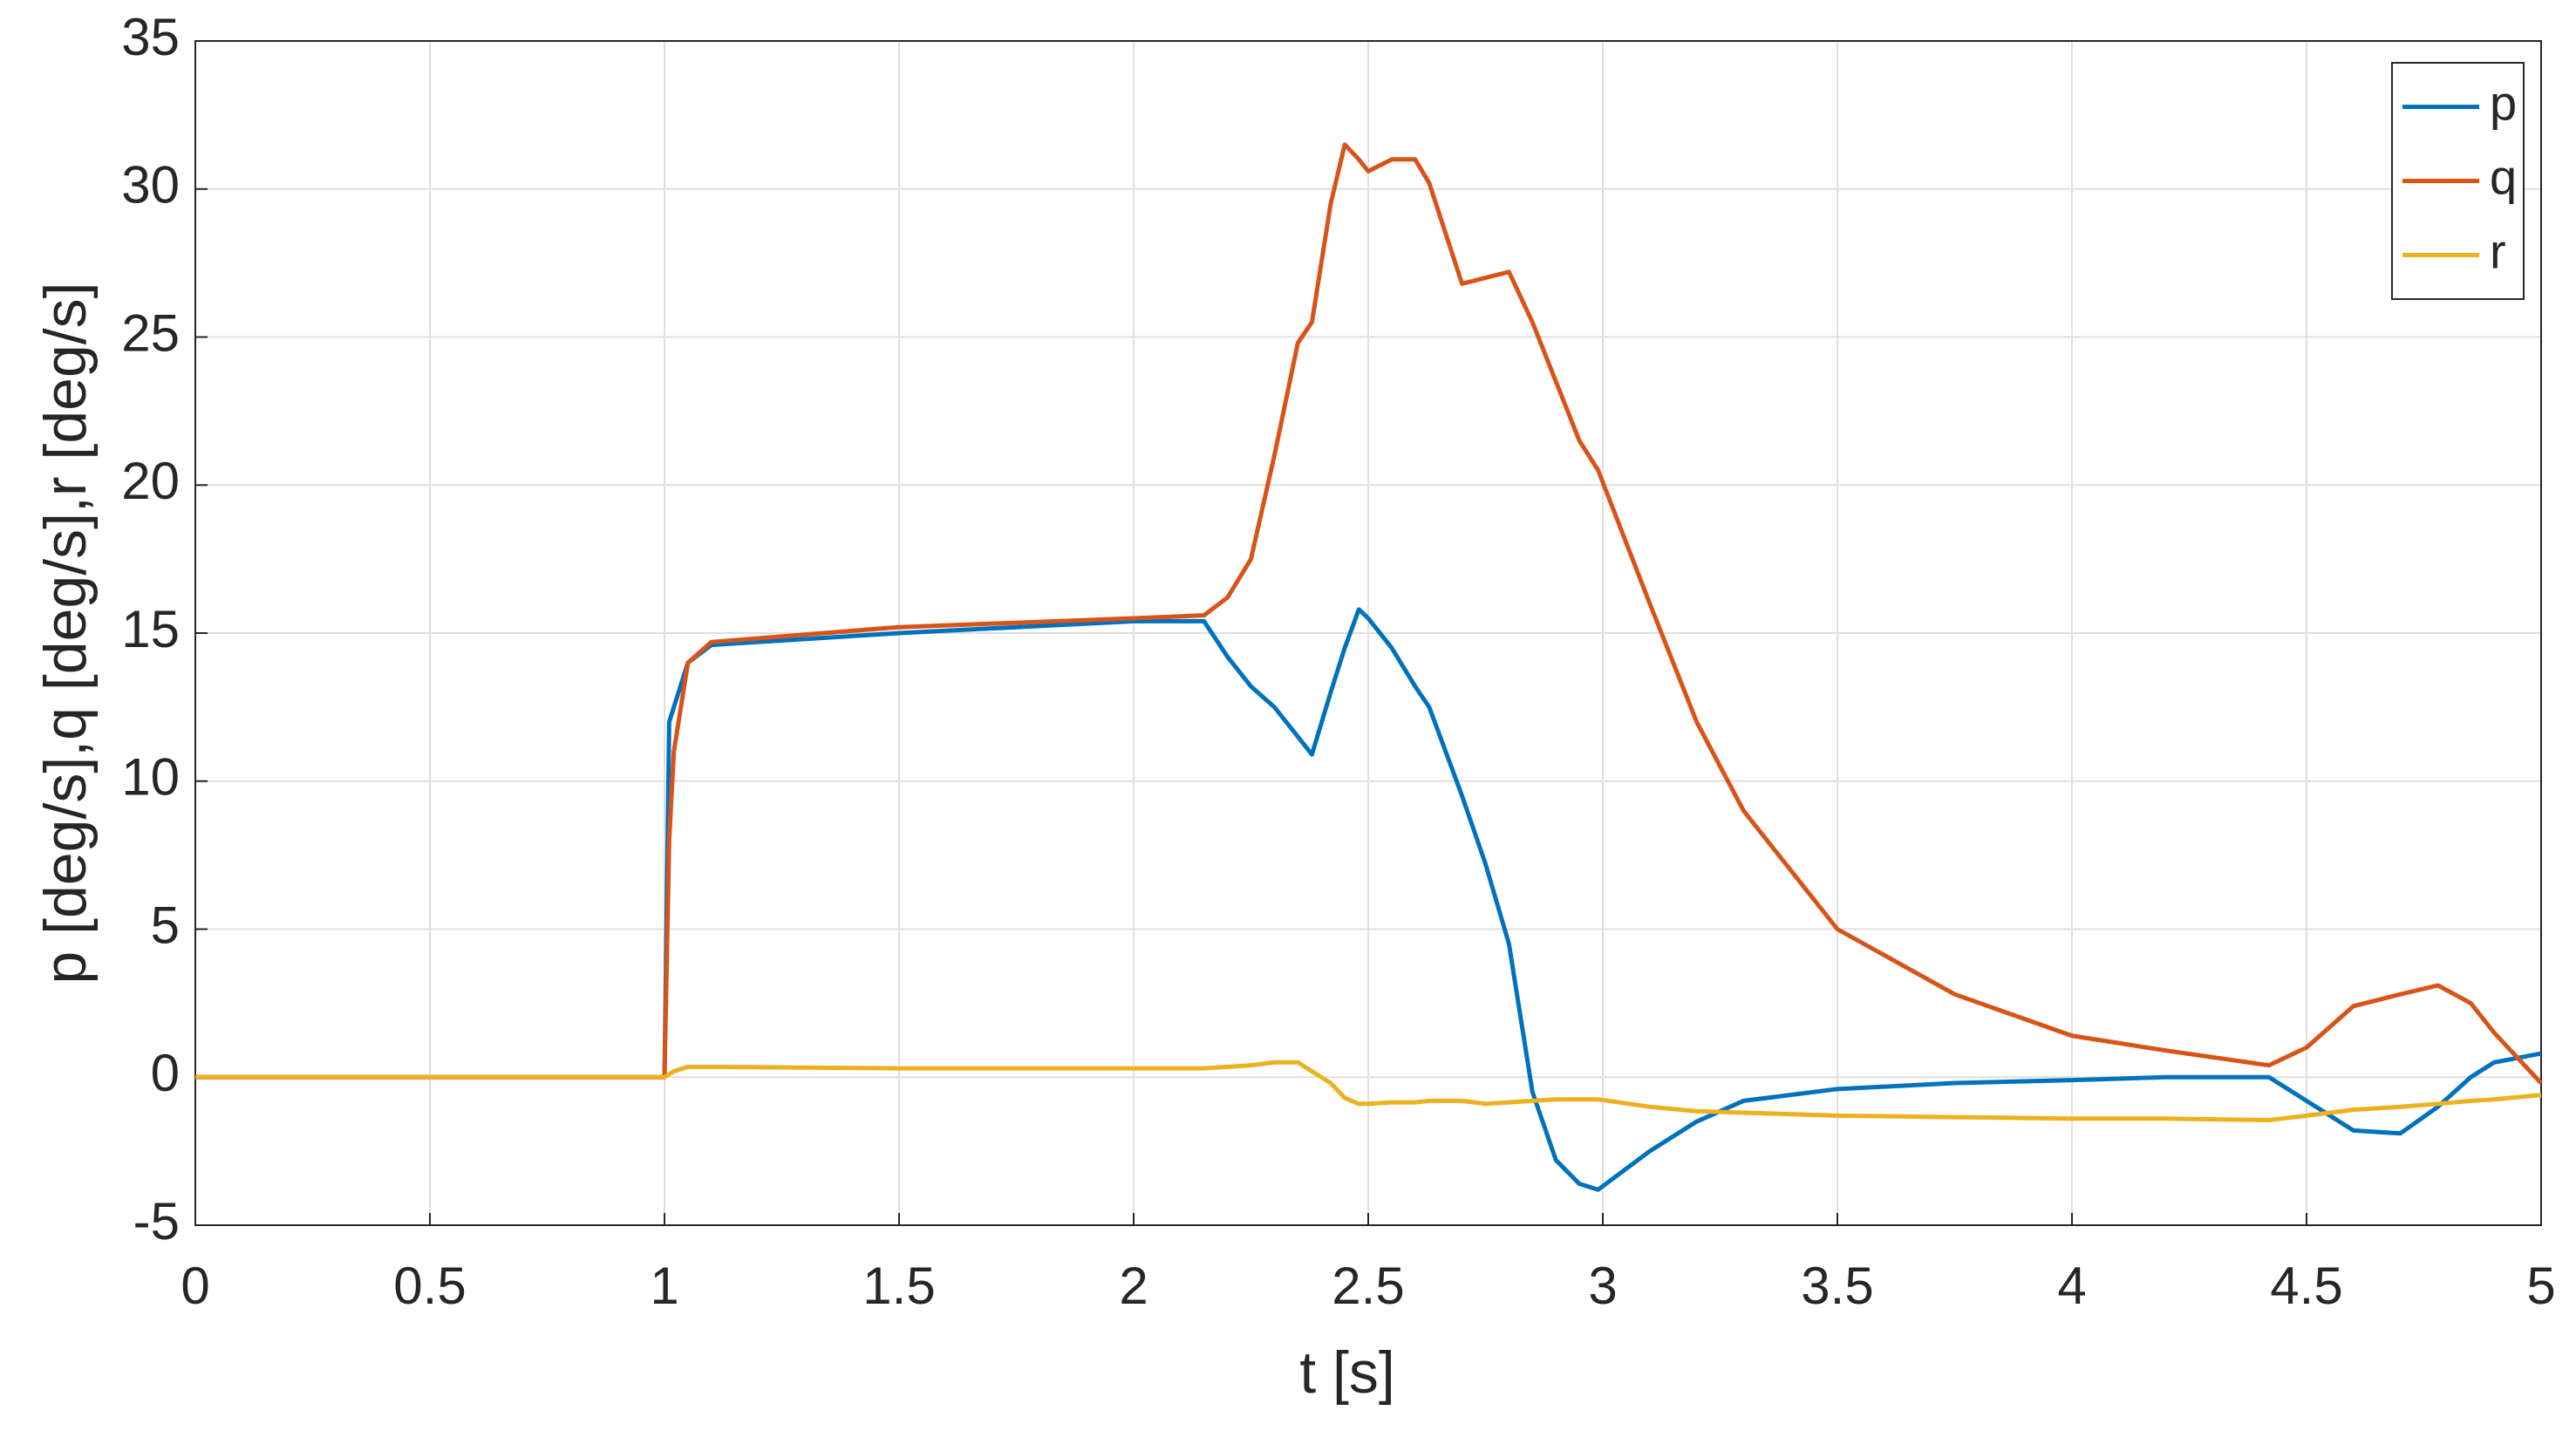 The image size is (2576, 1431). Describe the element at coordinates (65, 633) in the screenshot. I see `y-axis-label: p [deg/s],q [deg/s],r [deg/s]` at that location.